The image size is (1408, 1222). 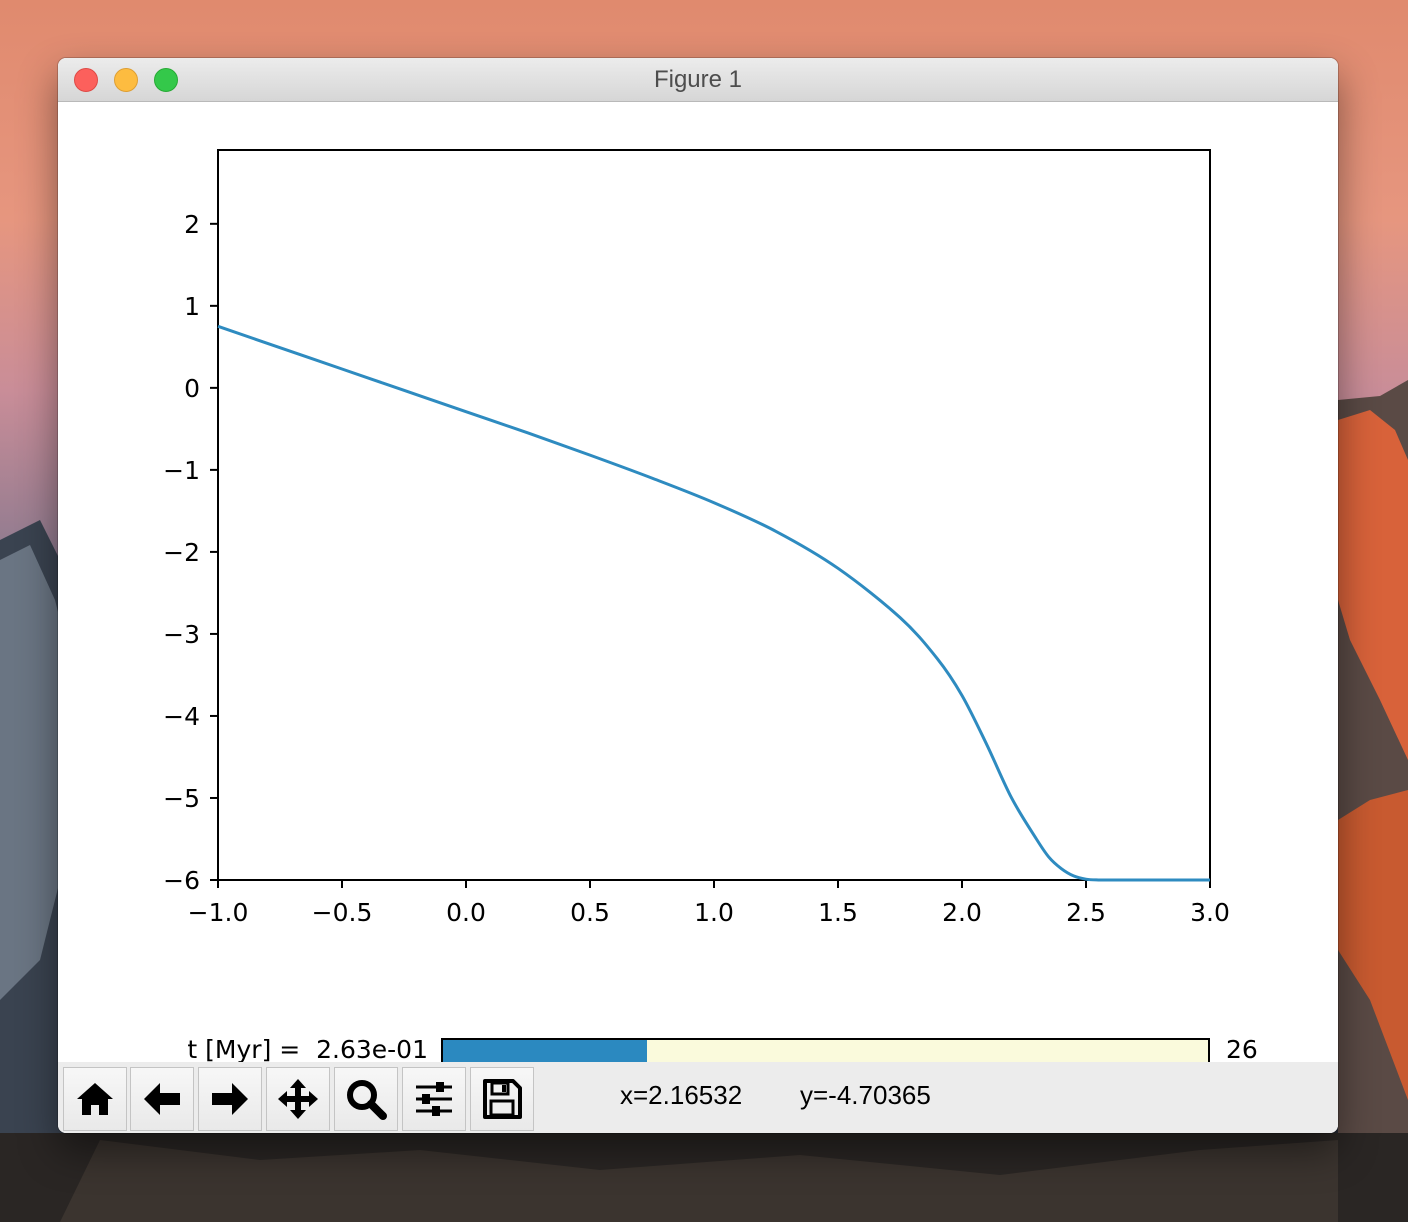 I want to click on y-tick-label: −3, so click(x=181, y=634).